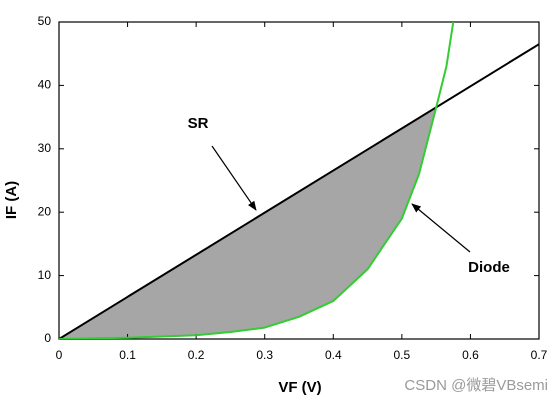  I want to click on y-axis-label: IF (A), so click(11, 200).